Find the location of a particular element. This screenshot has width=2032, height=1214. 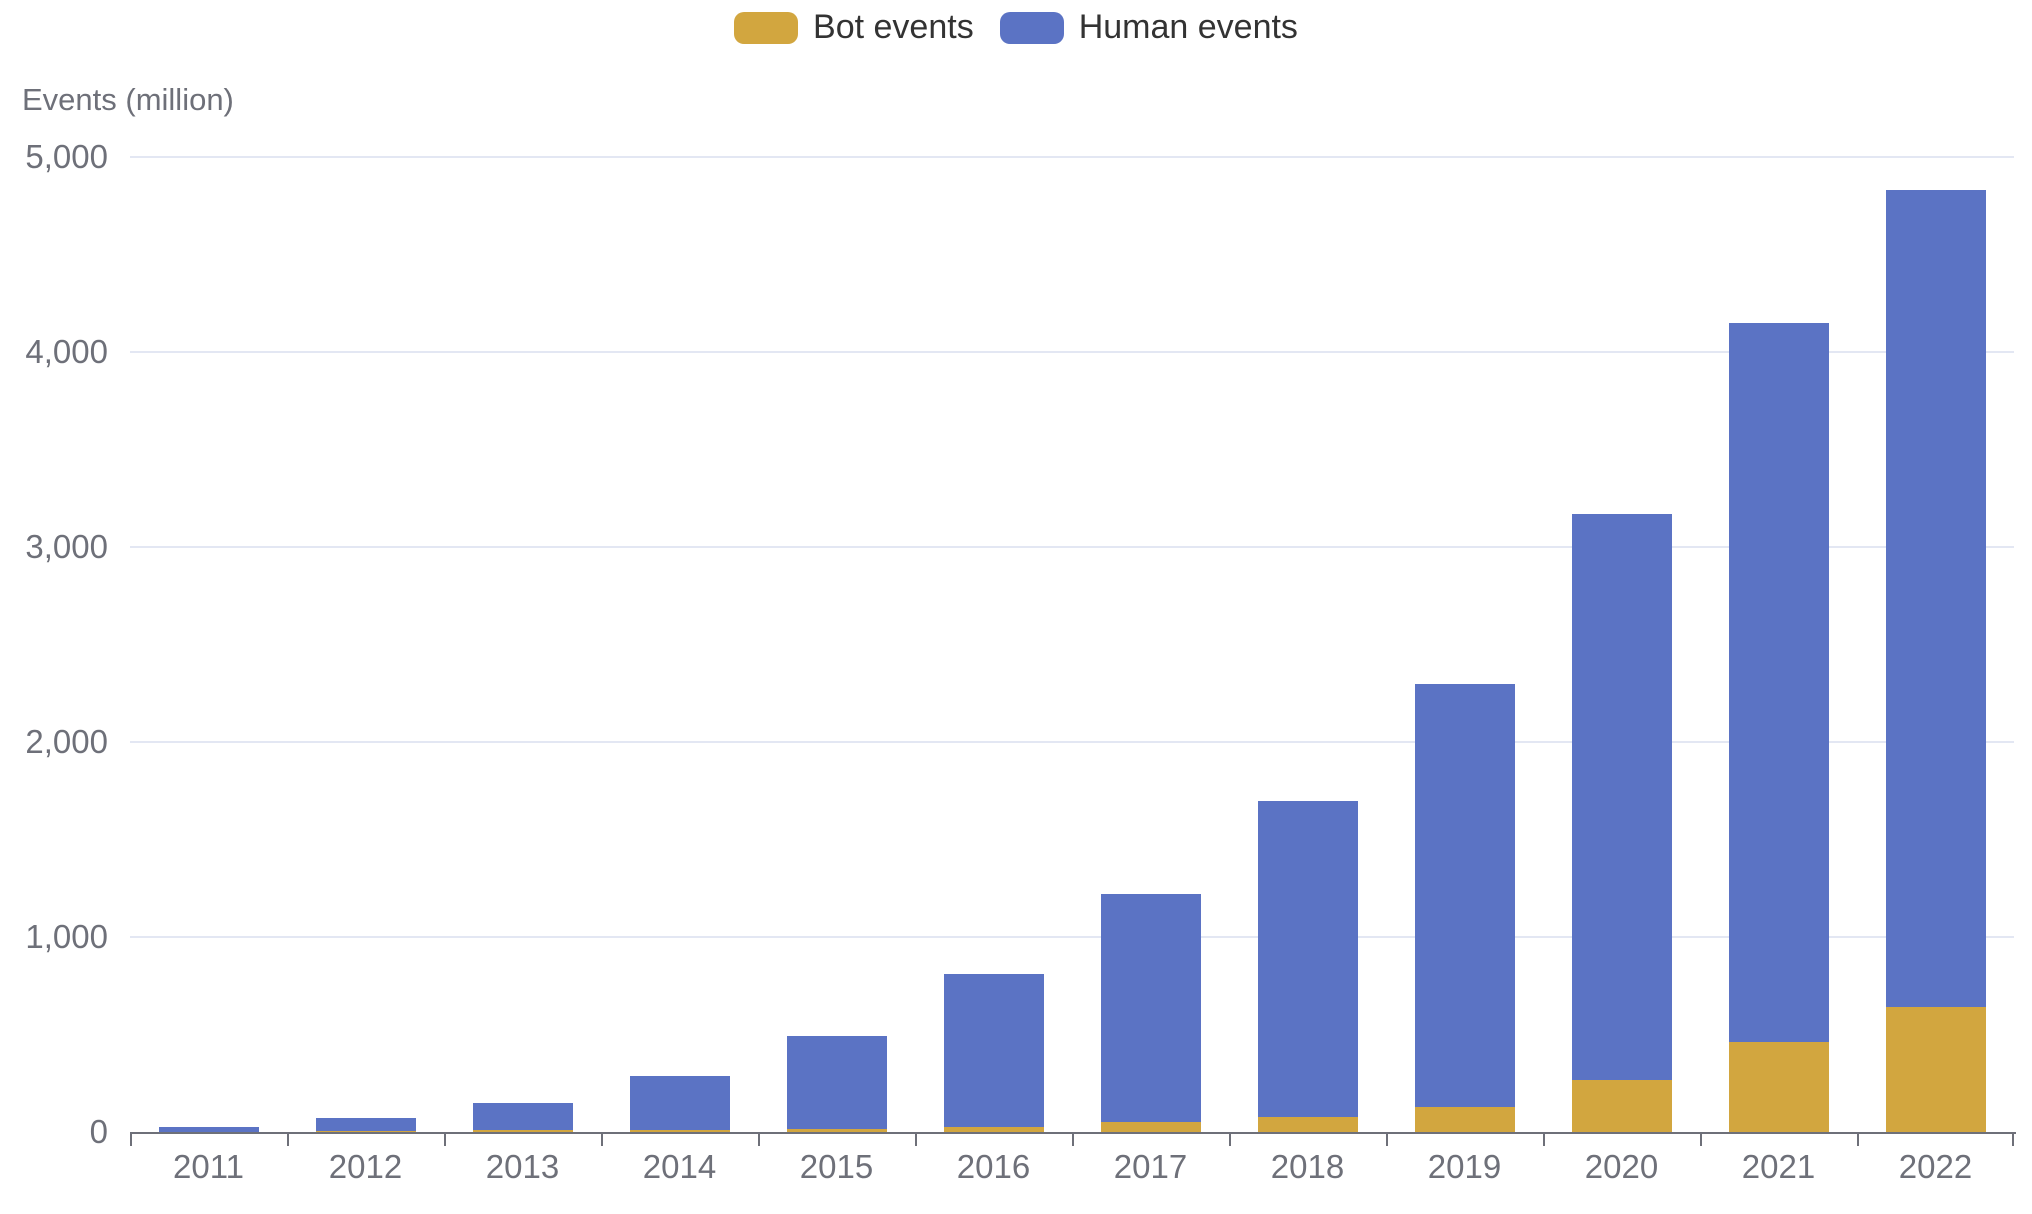

x-tick-label-2012: 2012 is located at coordinates (365, 1166).